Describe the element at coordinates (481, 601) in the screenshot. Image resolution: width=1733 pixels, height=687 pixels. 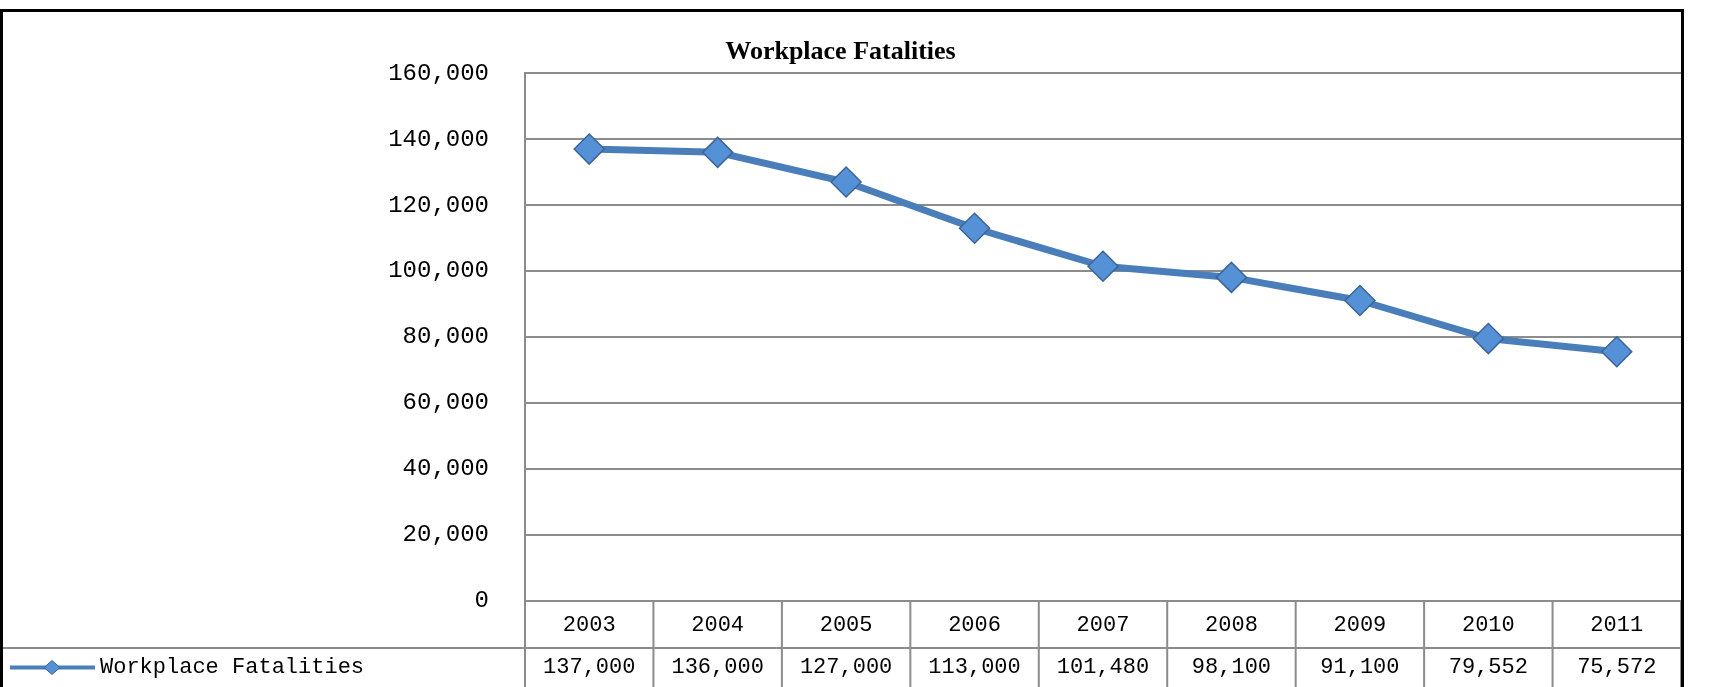
I see `y-tick-label: 0` at that location.